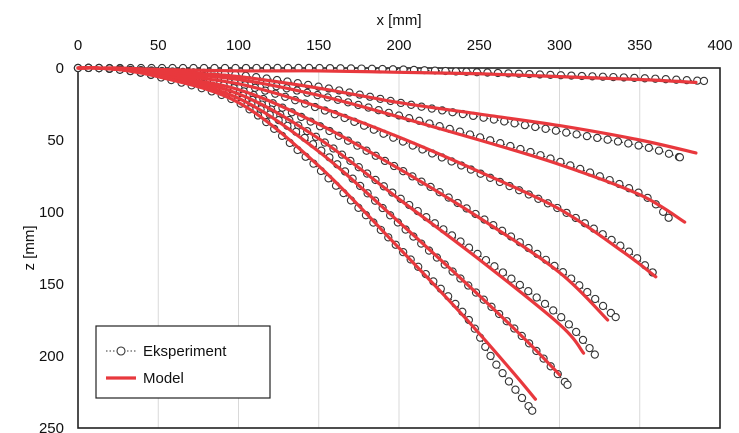 This screenshot has width=739, height=433. Describe the element at coordinates (78, 45) in the screenshot. I see `x-tick-label: 0` at that location.